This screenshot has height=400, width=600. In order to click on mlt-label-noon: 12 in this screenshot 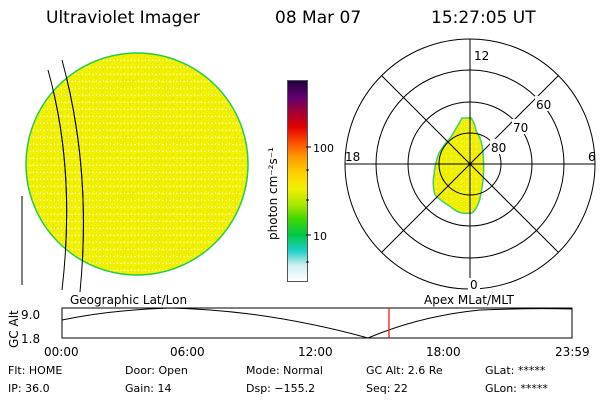, I will do `click(481, 56)`.